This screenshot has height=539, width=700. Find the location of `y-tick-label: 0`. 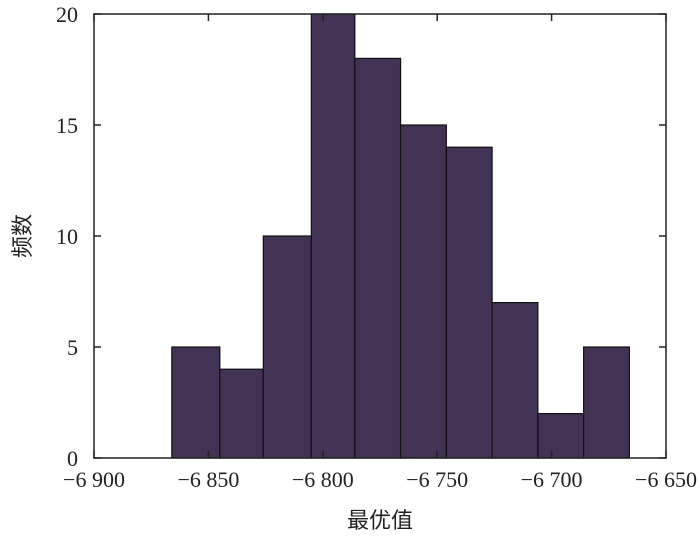

y-tick-label: 0 is located at coordinates (72, 458).